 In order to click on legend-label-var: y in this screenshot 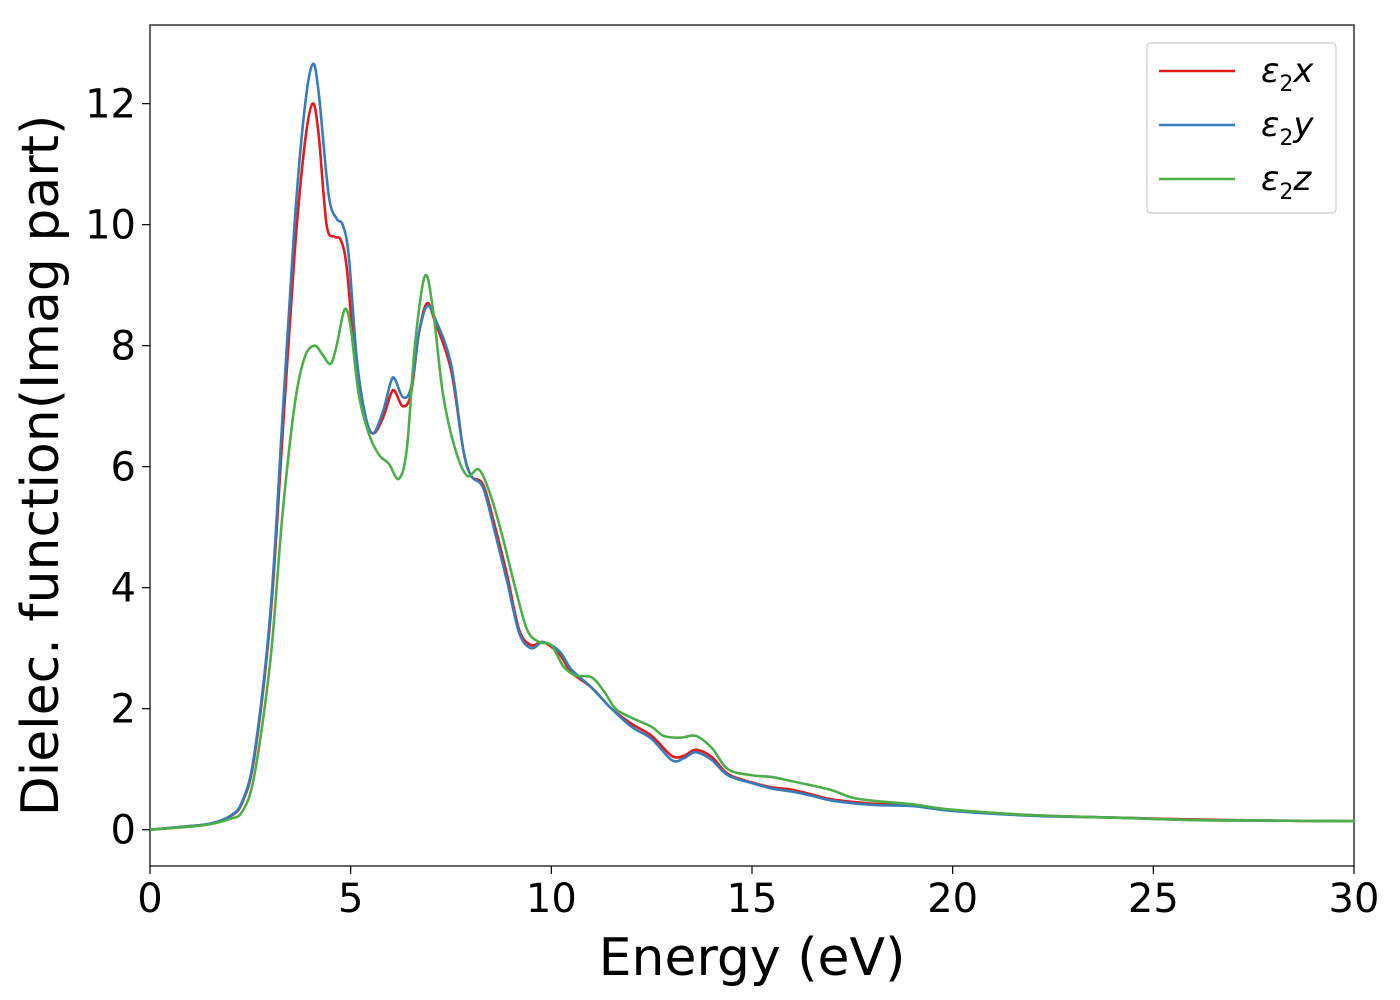, I will do `click(1303, 125)`.